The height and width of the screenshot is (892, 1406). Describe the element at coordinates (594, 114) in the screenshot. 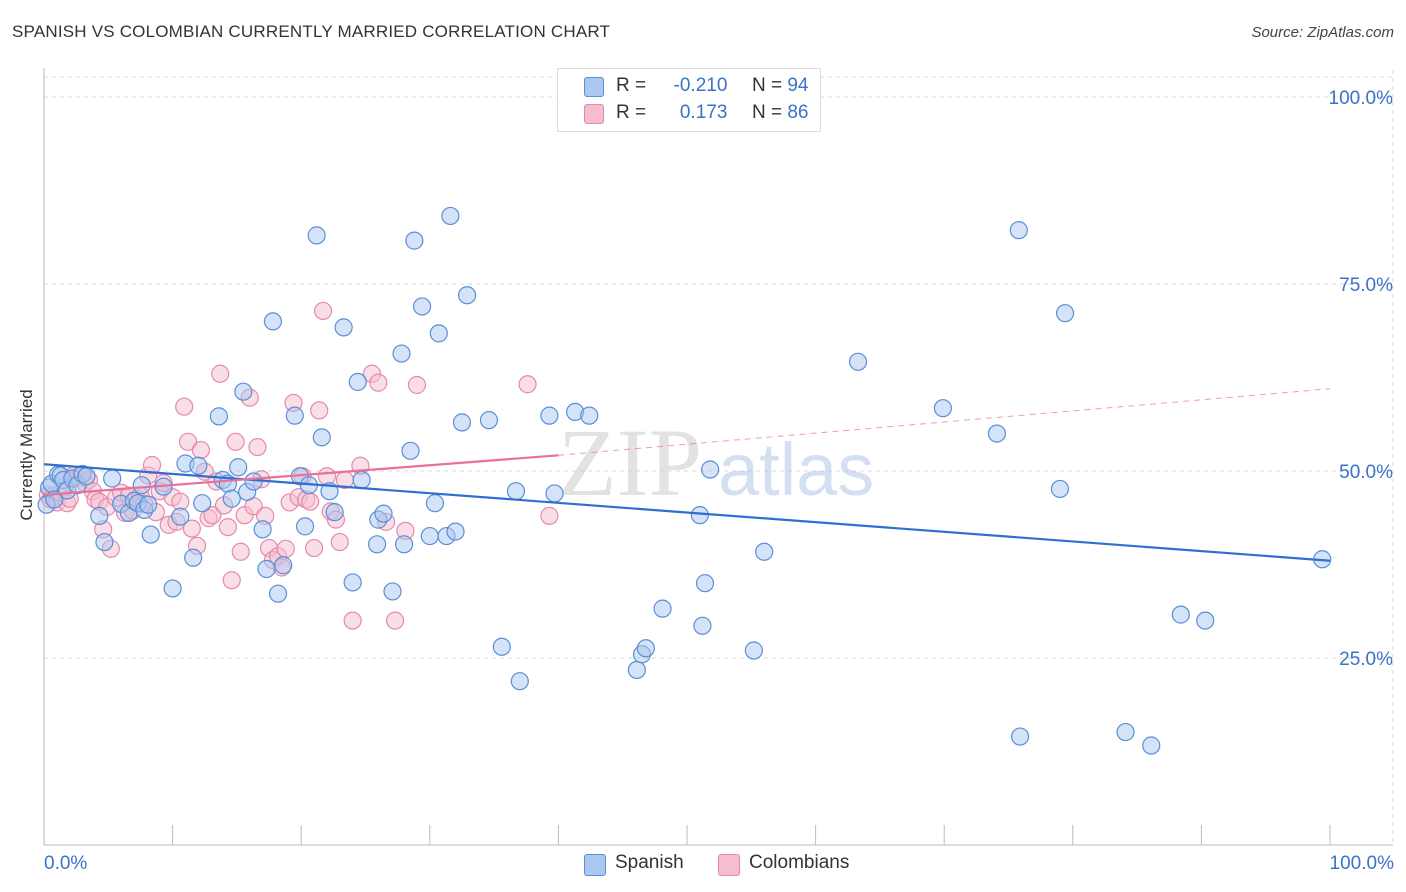

I see `colombians-swatch` at that location.